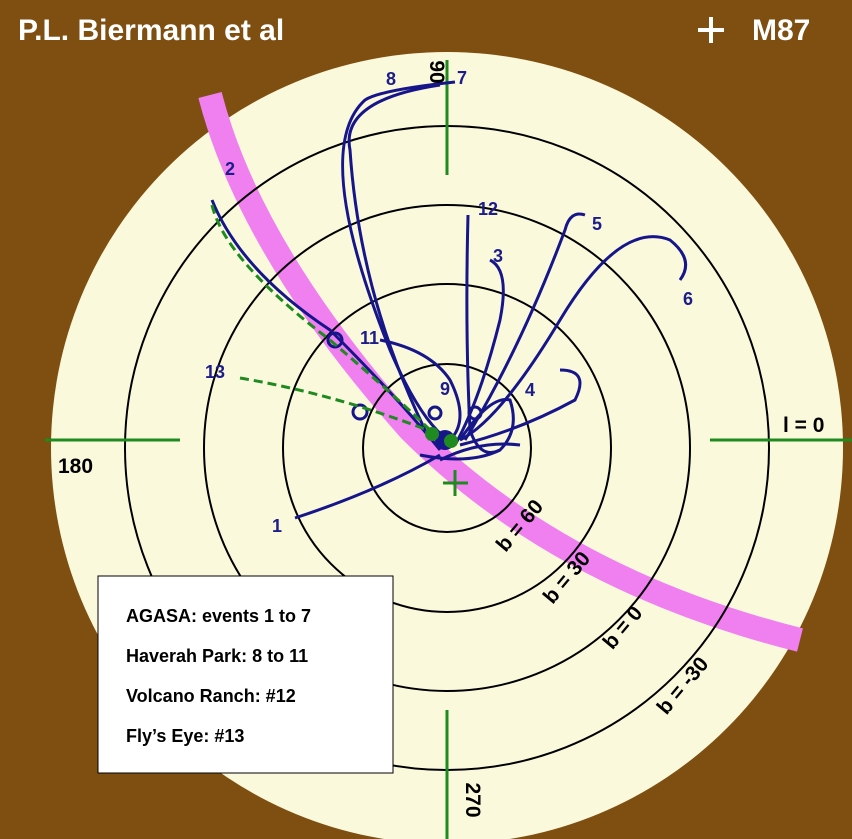 This screenshot has width=852, height=839. I want to click on axis-label: 90, so click(436, 71).